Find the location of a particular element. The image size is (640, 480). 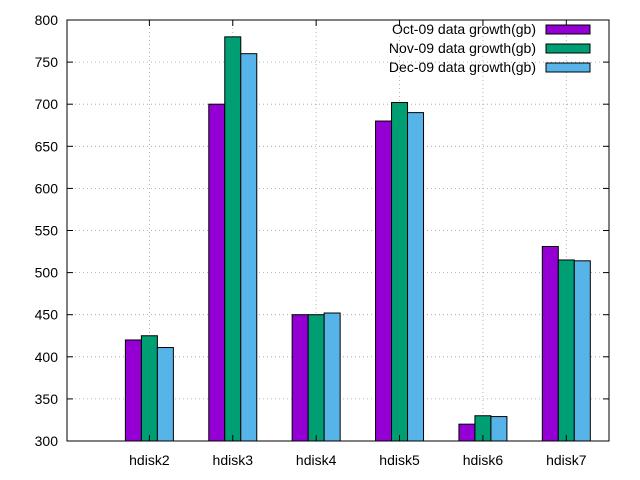

x-tick-label: hdisk3 is located at coordinates (233, 460).